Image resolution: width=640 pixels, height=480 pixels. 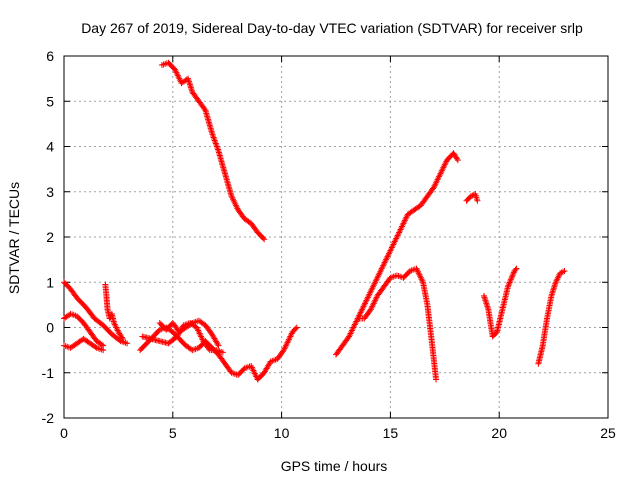 What do you see at coordinates (48, 418) in the screenshot?
I see `y-tick-label: -2` at bounding box center [48, 418].